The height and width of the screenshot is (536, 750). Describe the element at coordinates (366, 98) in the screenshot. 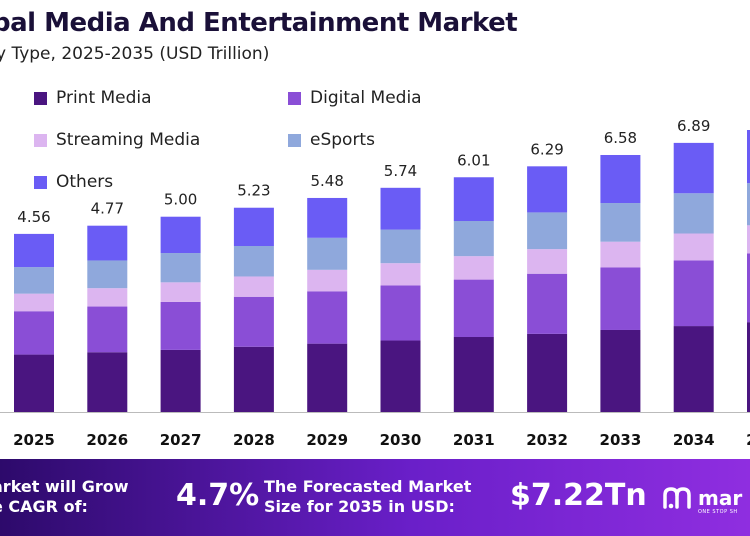

I see `legend-label: Digital Media` at that location.